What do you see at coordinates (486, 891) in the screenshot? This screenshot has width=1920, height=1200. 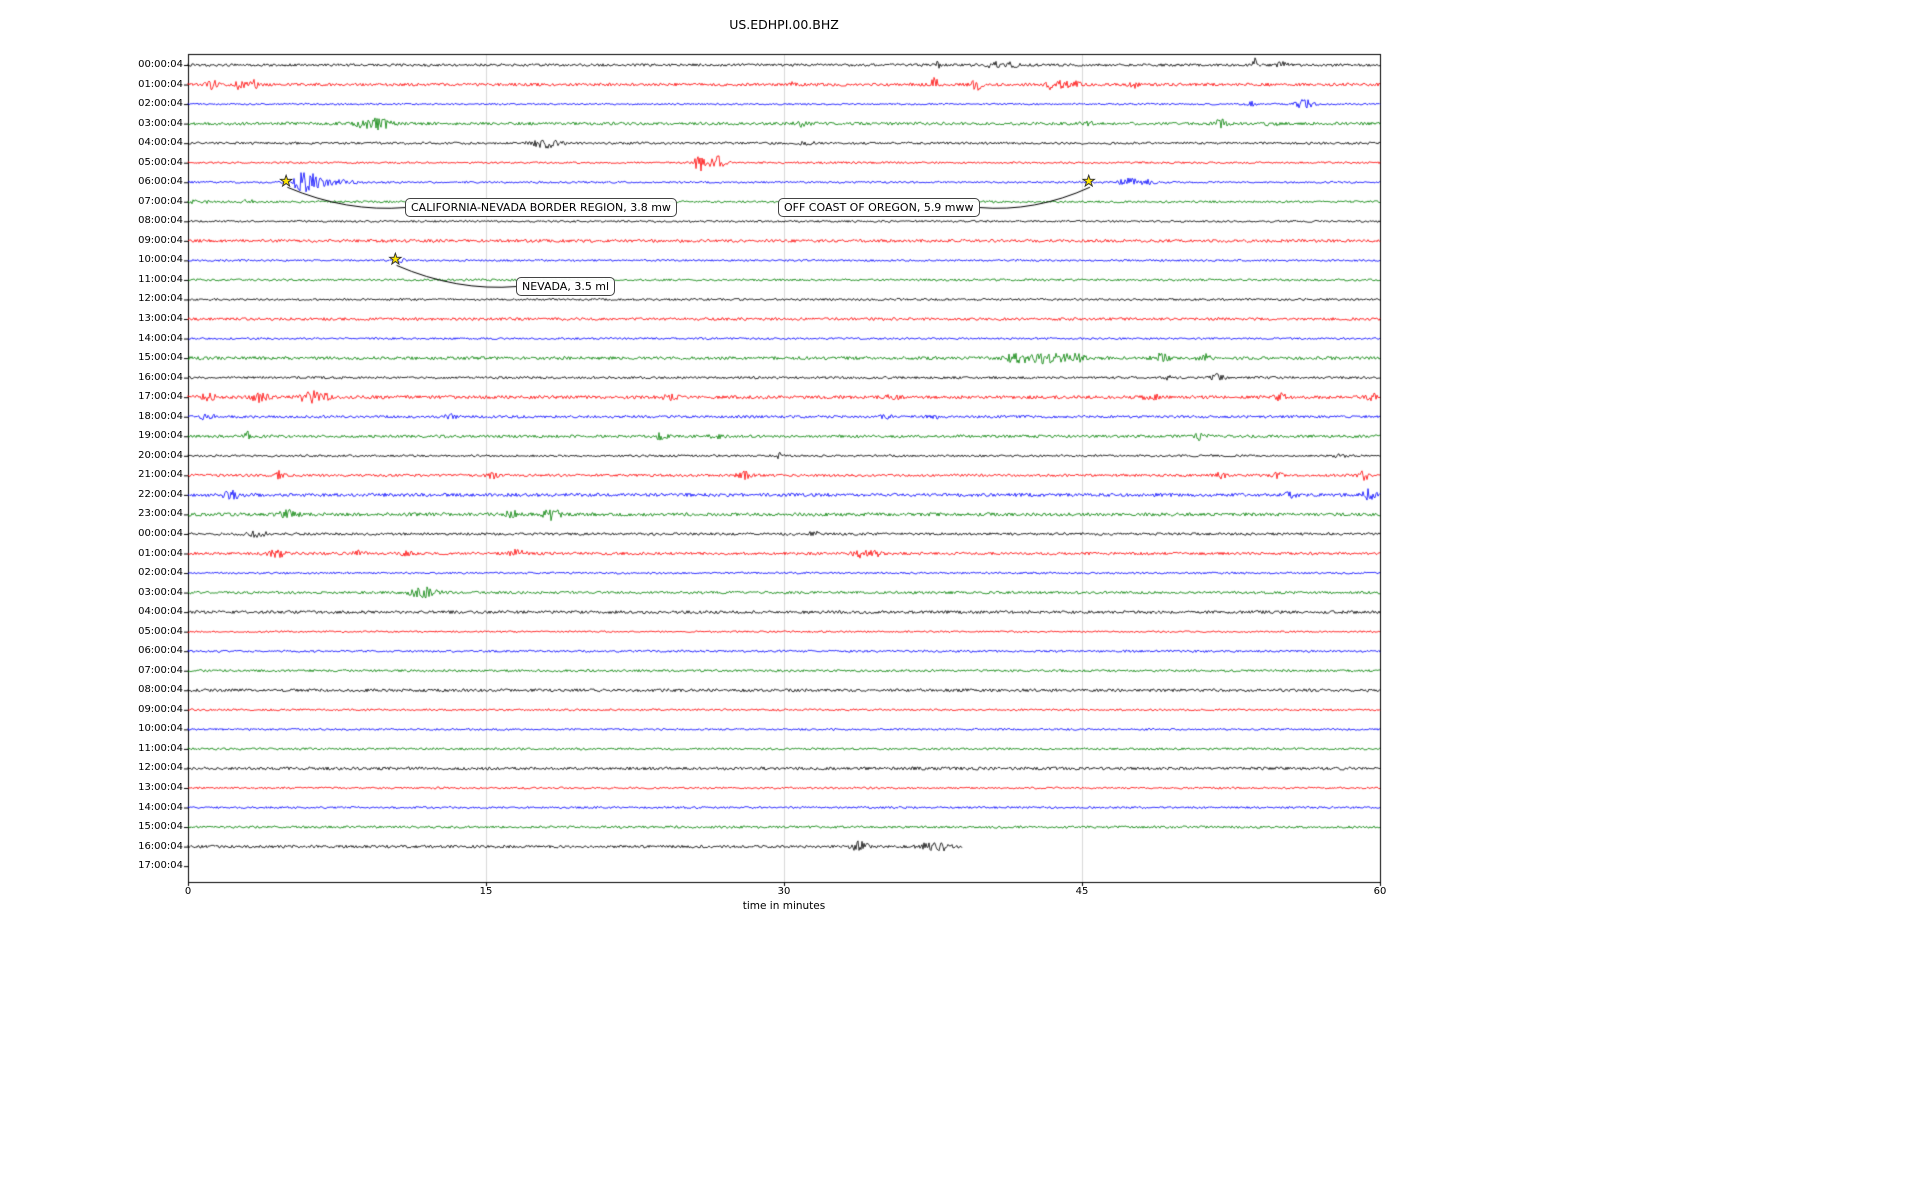 I see `x-tick-label: 15` at bounding box center [486, 891].